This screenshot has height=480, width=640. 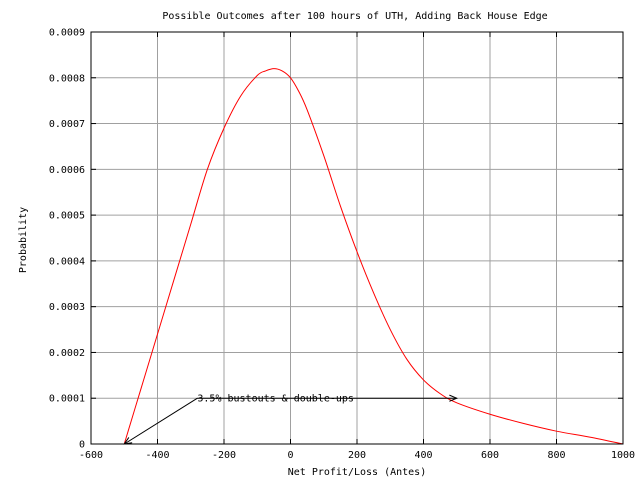 I want to click on y-tick-label: 0.0009, so click(x=67, y=33).